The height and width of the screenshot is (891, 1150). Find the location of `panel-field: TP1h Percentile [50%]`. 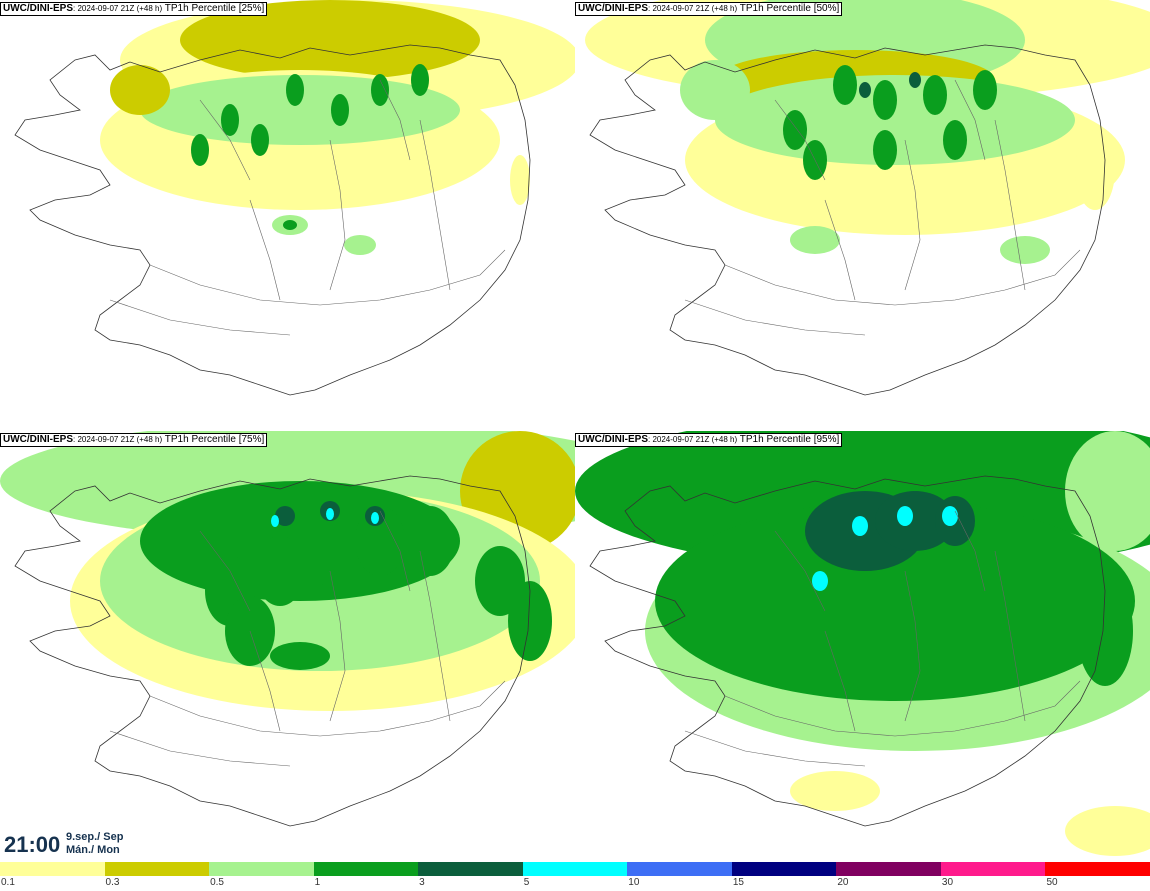

panel-field: TP1h Percentile [50%] is located at coordinates (789, 8).